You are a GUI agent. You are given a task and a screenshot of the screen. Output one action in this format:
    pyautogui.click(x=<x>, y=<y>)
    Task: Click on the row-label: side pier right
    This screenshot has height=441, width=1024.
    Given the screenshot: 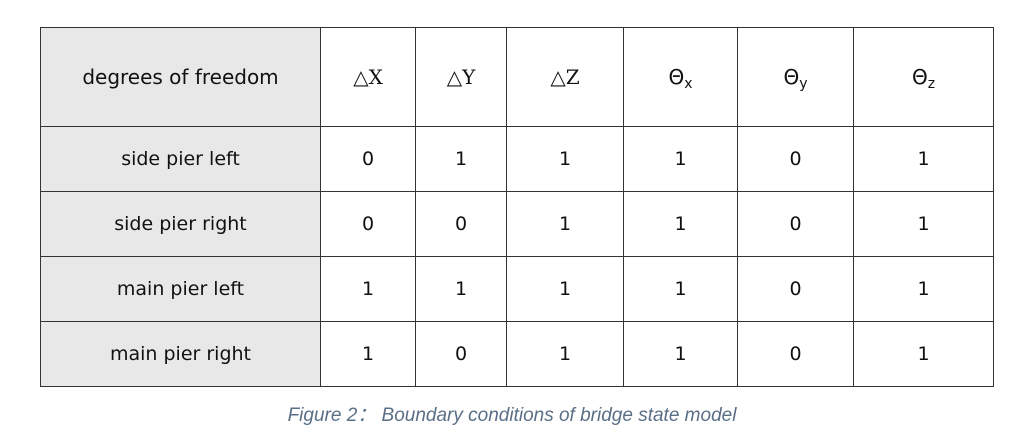 What is the action you would take?
    pyautogui.click(x=180, y=224)
    